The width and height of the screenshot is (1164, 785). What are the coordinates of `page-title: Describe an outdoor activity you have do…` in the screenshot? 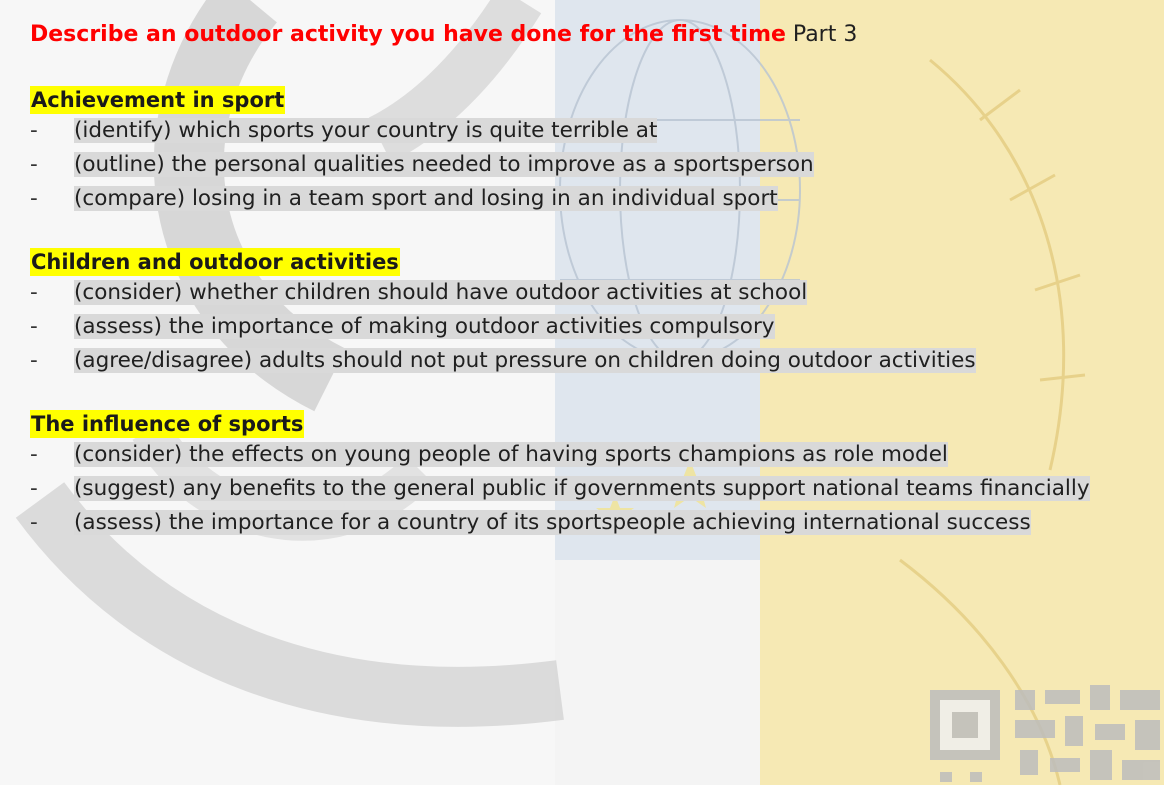 It's located at (585, 35).